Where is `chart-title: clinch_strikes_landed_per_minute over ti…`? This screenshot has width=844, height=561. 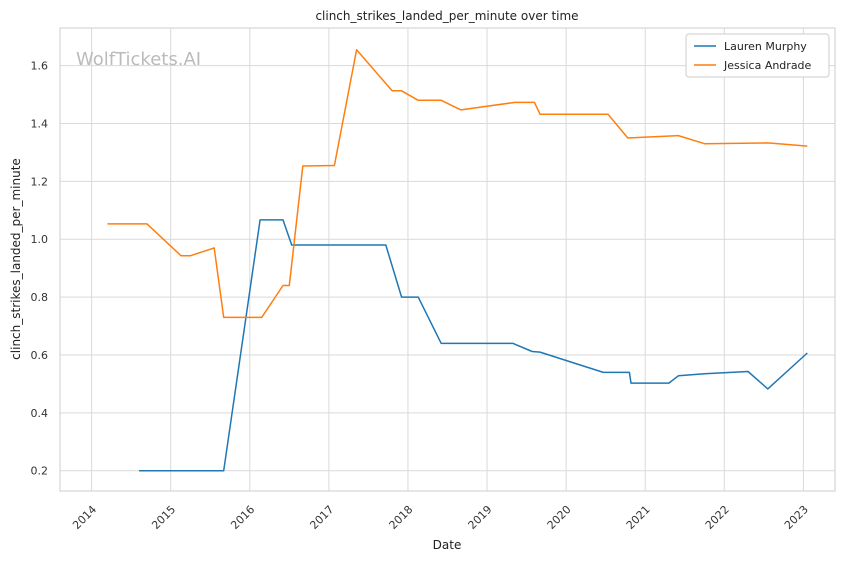 chart-title: clinch_strikes_landed_per_minute over ti… is located at coordinates (446, 16).